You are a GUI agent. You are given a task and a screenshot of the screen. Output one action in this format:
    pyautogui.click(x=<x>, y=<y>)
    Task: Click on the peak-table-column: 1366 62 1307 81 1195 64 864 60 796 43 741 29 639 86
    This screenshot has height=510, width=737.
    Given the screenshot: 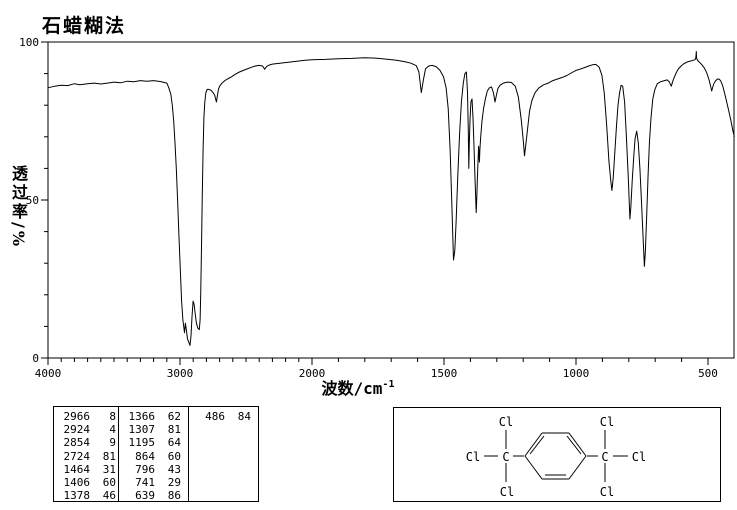 What is the action you would take?
    pyautogui.click(x=154, y=454)
    